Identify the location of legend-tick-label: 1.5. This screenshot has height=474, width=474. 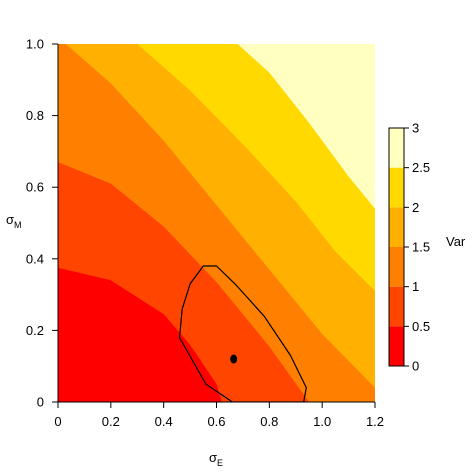
(421, 247).